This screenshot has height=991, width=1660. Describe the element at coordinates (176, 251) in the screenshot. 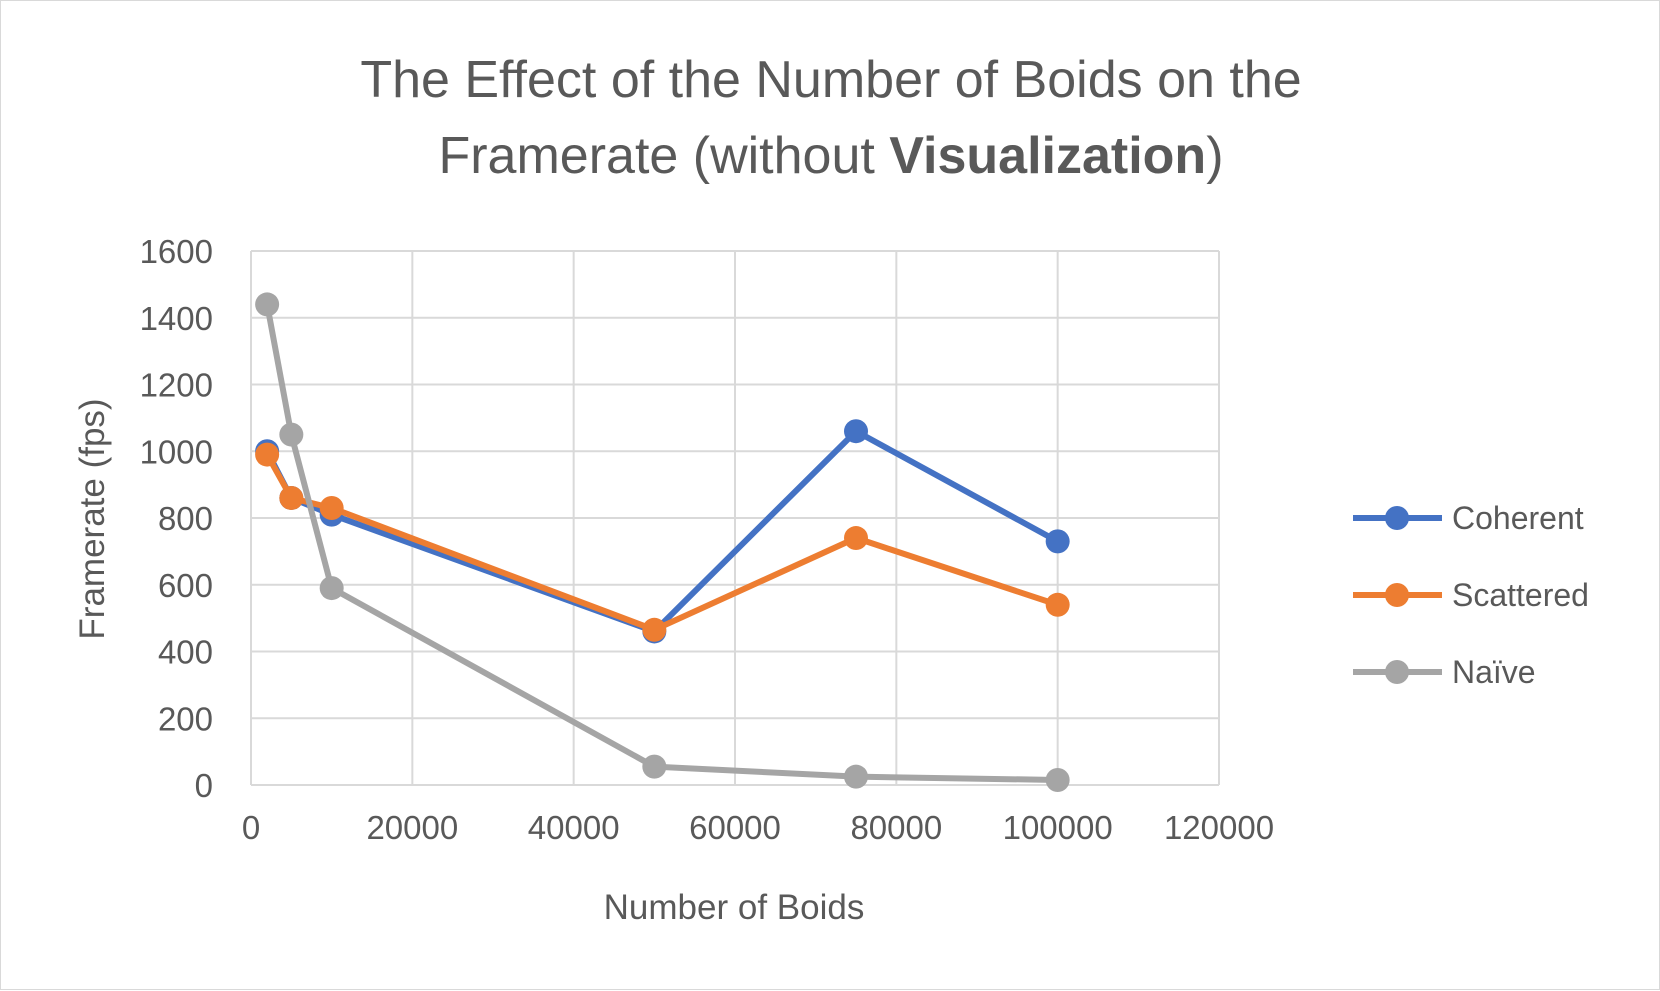

I see `y-tick-label: 1600` at that location.